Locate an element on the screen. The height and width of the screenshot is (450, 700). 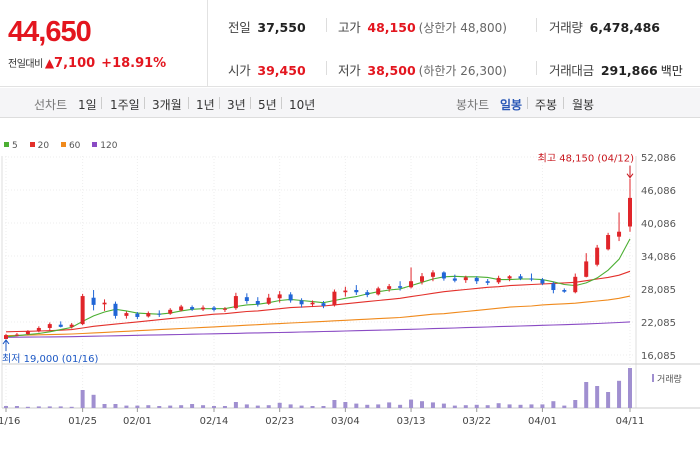
candle-weekly: 주봉 is located at coordinates (546, 105).